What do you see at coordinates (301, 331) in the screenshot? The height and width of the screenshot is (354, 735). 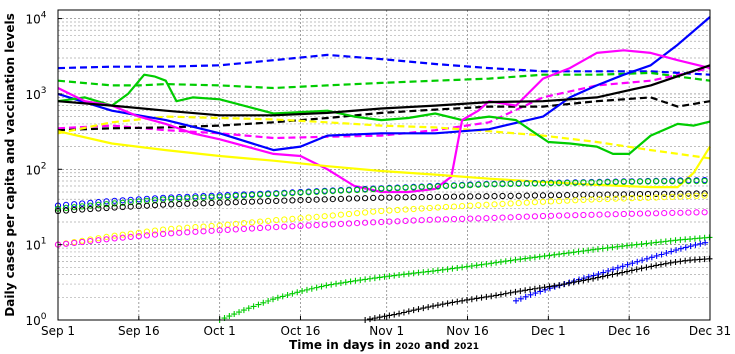 I see `x-tick-label: Oct 16` at bounding box center [301, 331].